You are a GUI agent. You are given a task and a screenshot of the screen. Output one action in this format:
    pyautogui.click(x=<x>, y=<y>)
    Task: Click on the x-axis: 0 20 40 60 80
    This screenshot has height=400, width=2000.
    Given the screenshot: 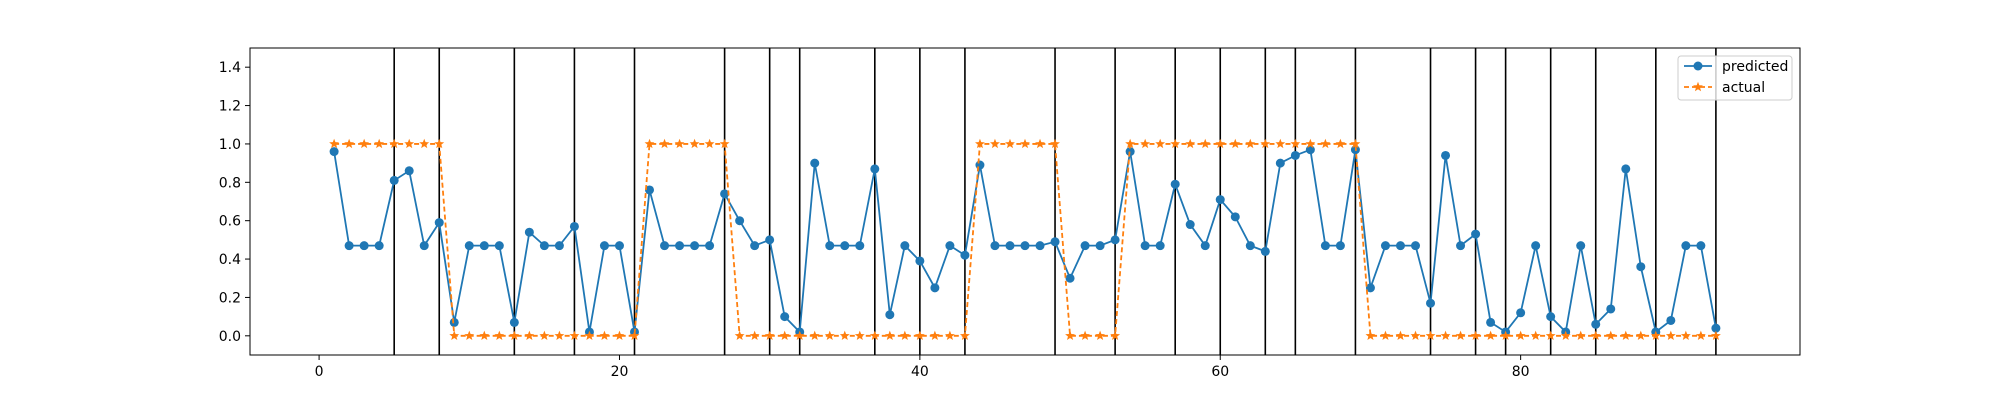 What is the action you would take?
    pyautogui.click(x=922, y=367)
    